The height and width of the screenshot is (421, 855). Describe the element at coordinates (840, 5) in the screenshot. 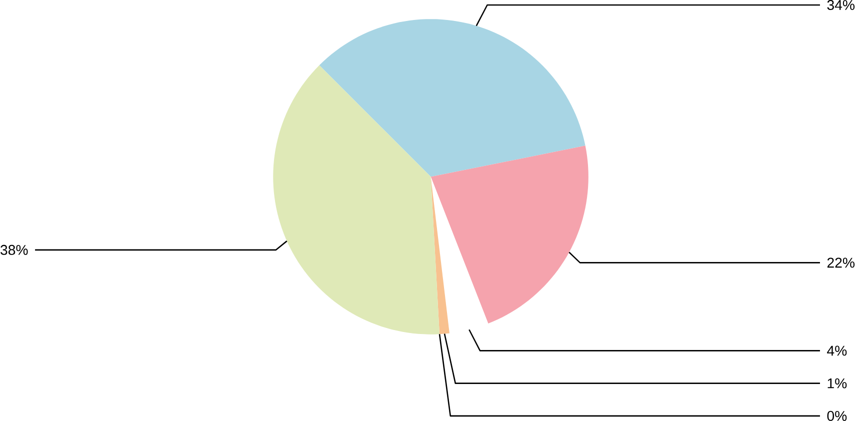

I see `data-label: 34%` at that location.